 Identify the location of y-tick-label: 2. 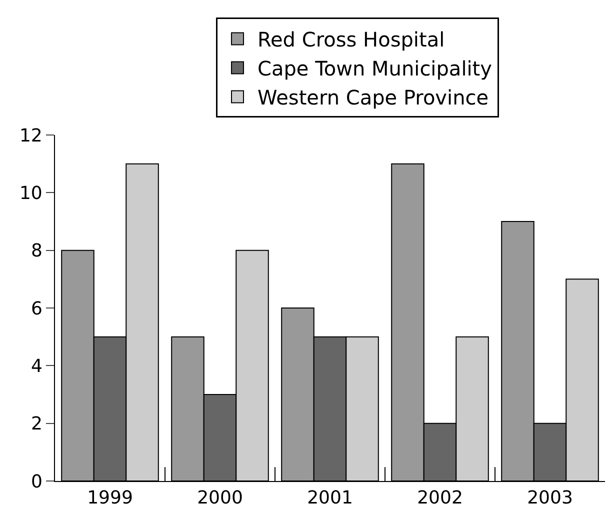
(36, 424).